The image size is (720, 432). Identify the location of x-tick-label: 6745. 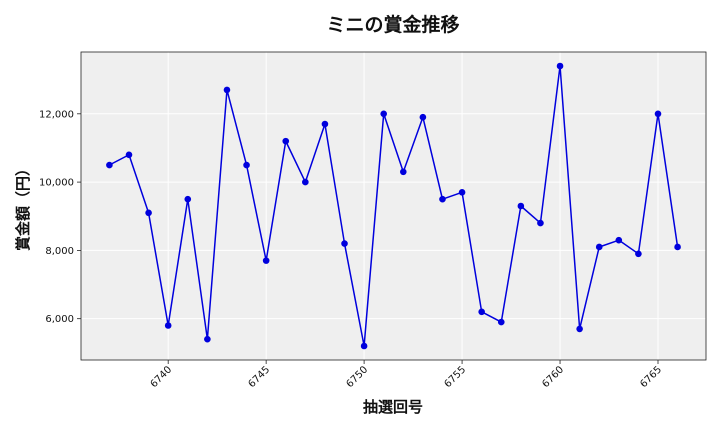
(259, 377).